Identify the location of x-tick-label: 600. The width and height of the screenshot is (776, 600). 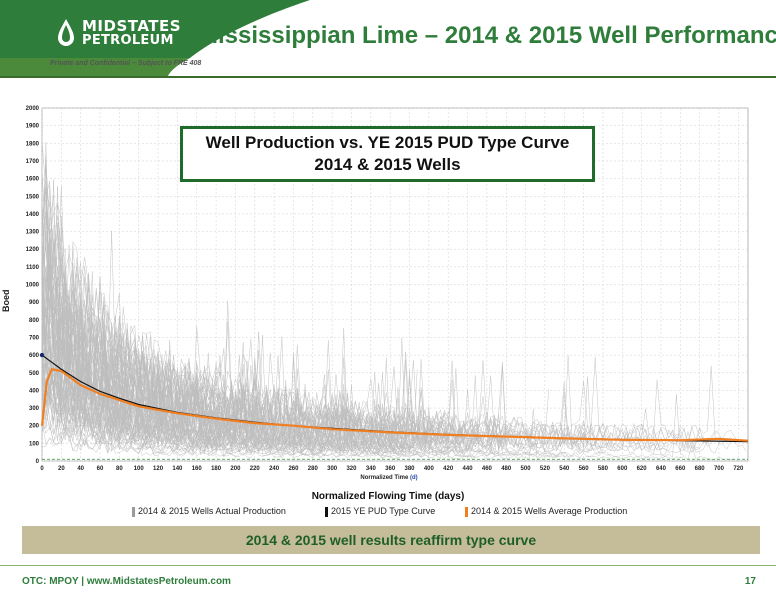
(622, 469).